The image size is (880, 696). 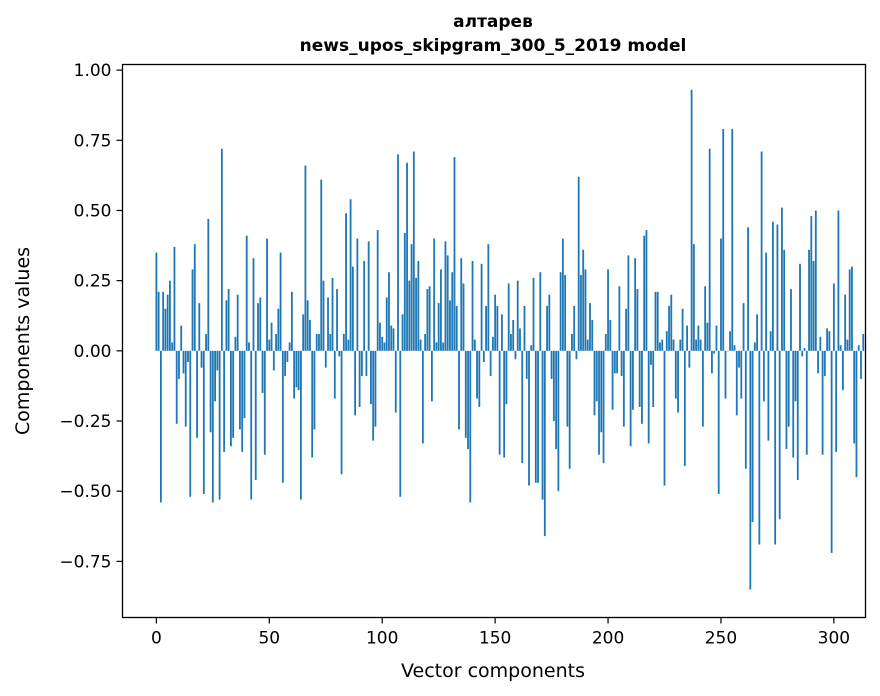 I want to click on y-axis-ticks: 1.00 0.75 0.50 0.25 0.00 −0.25 −0.50 −0.75, so click(x=91, y=316).